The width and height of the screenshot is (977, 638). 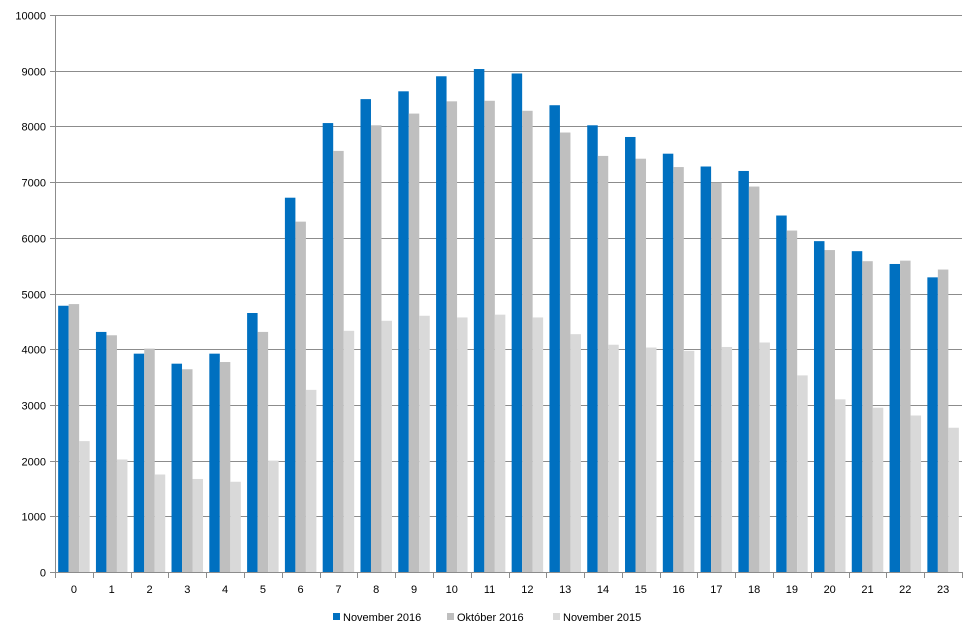 I want to click on y-tick-label: 5000, so click(x=34, y=296).